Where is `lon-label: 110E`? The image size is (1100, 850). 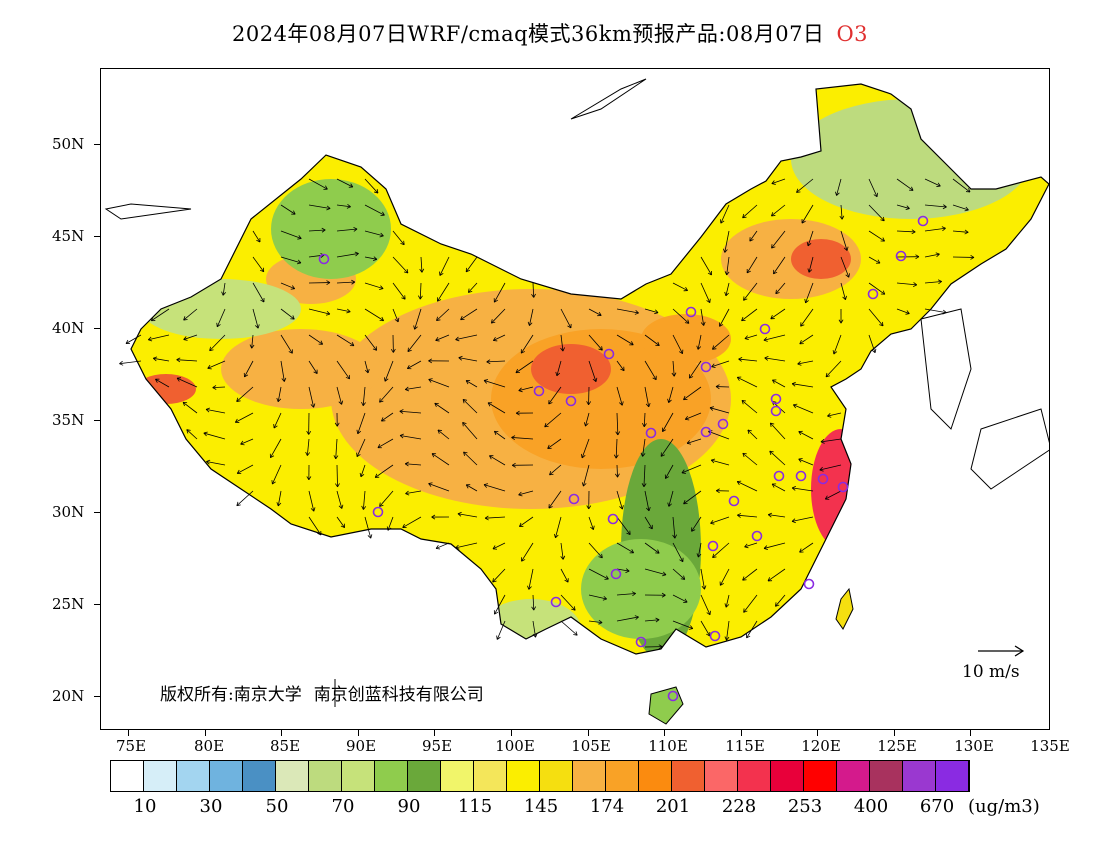
lon-label: 110E is located at coordinates (668, 746).